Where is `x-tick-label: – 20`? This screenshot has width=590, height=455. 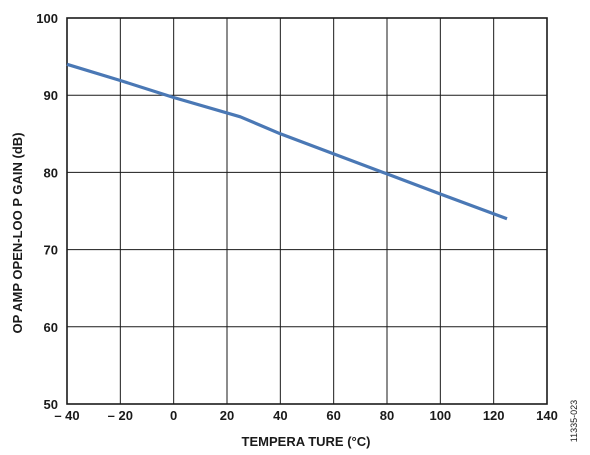
x-tick-label: – 20 is located at coordinates (120, 415).